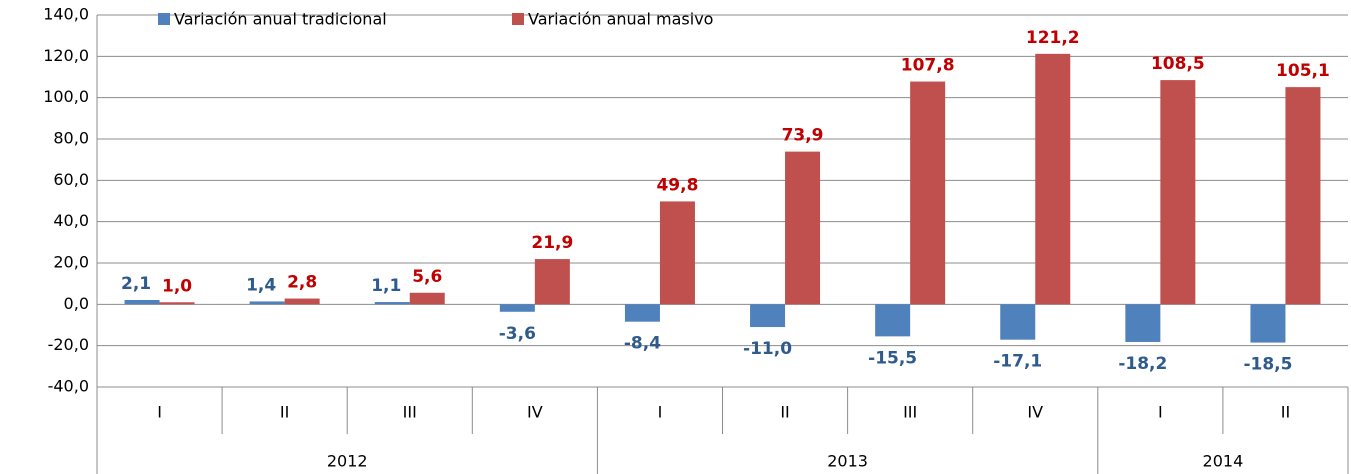  I want to click on value-label: -3,6, so click(517, 334).